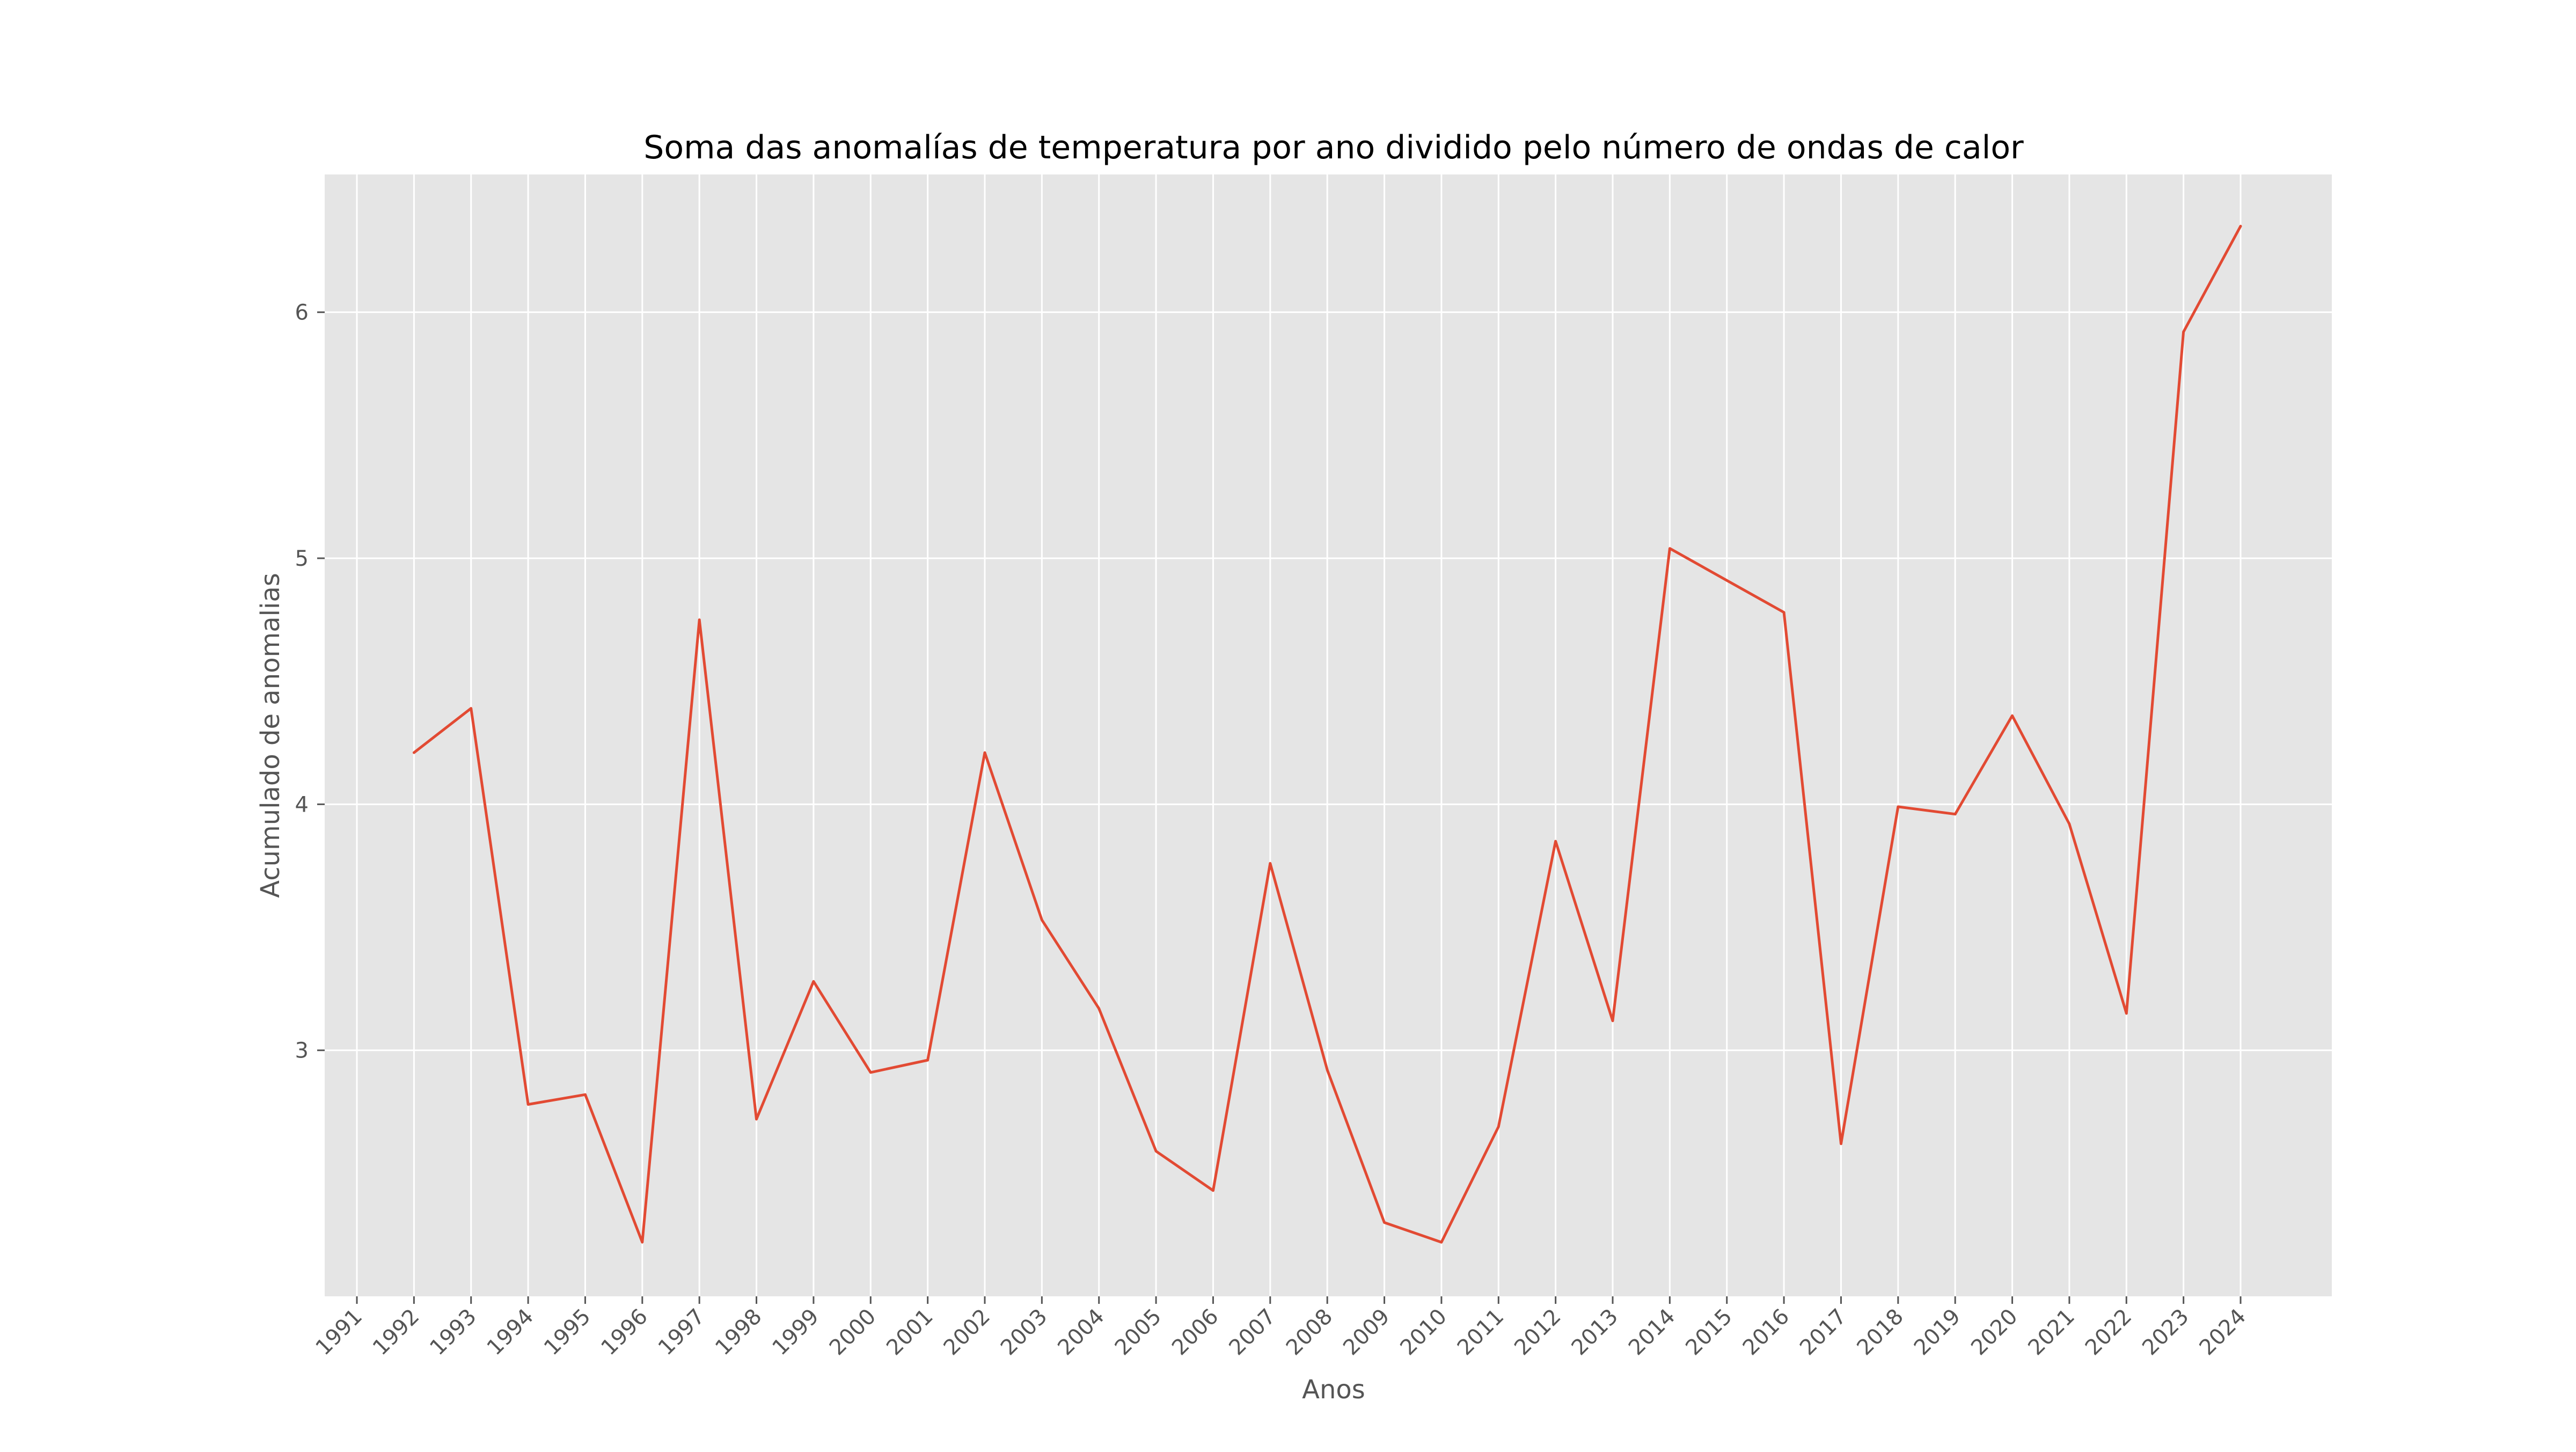  I want to click on x-tick-label: 2007, so click(1252, 1332).